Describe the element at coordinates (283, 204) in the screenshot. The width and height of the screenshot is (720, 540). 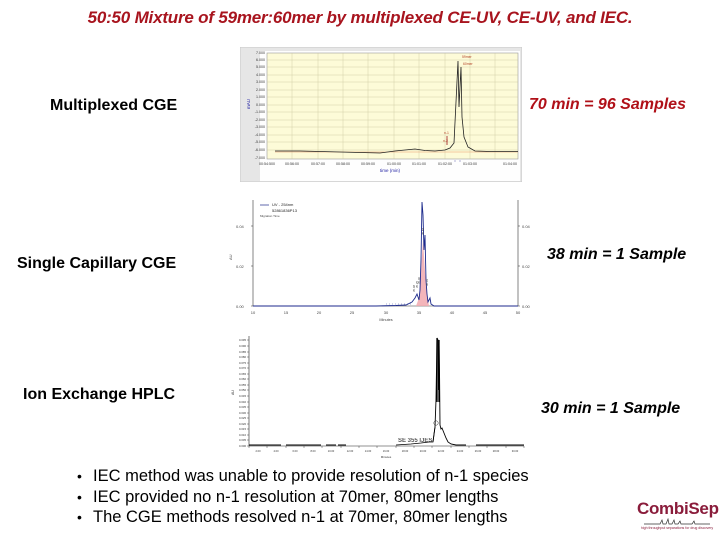
I see `svg-text: UV - 254nm` at that location.